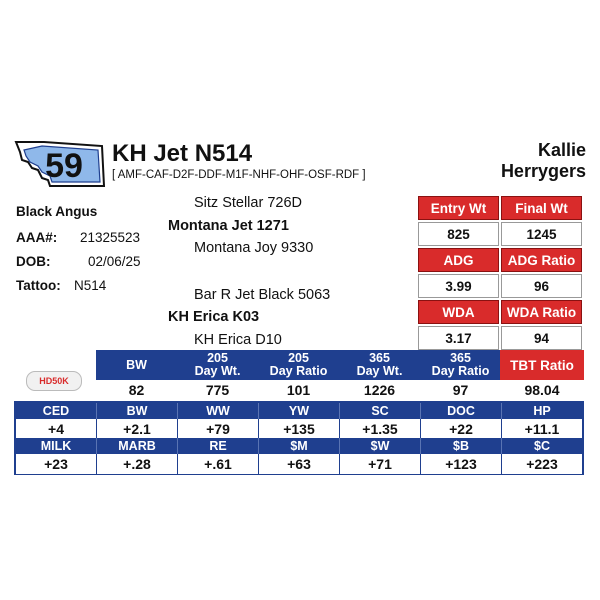 This screenshot has height=600, width=600. What do you see at coordinates (78, 262) in the screenshot?
I see `date-of-birth: DOB: 02/06/25` at bounding box center [78, 262].